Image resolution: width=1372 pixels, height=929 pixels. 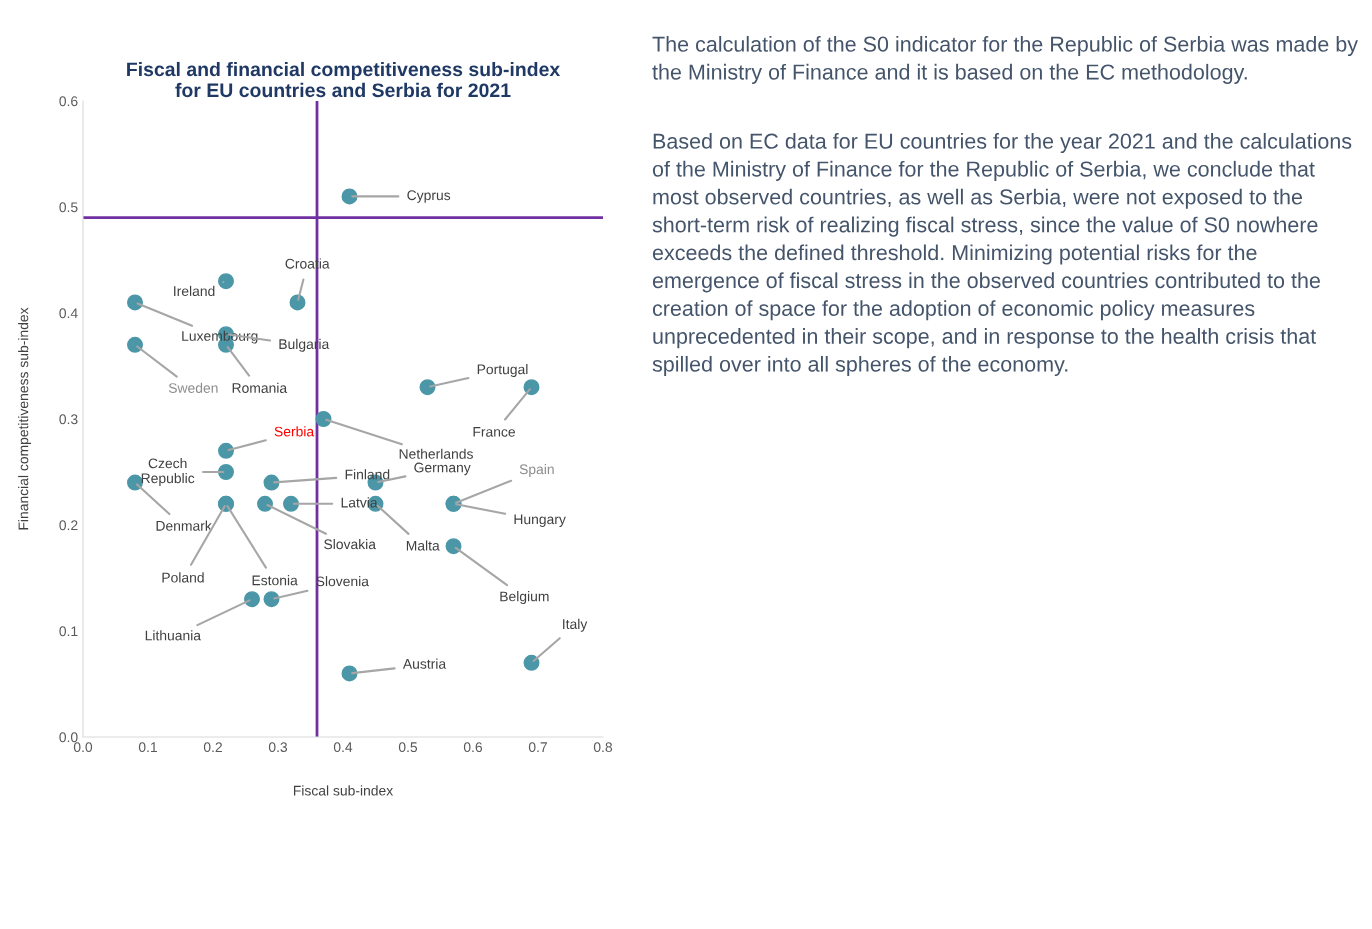 What do you see at coordinates (83, 747) in the screenshot?
I see `x-tick-label: 0.0` at bounding box center [83, 747].